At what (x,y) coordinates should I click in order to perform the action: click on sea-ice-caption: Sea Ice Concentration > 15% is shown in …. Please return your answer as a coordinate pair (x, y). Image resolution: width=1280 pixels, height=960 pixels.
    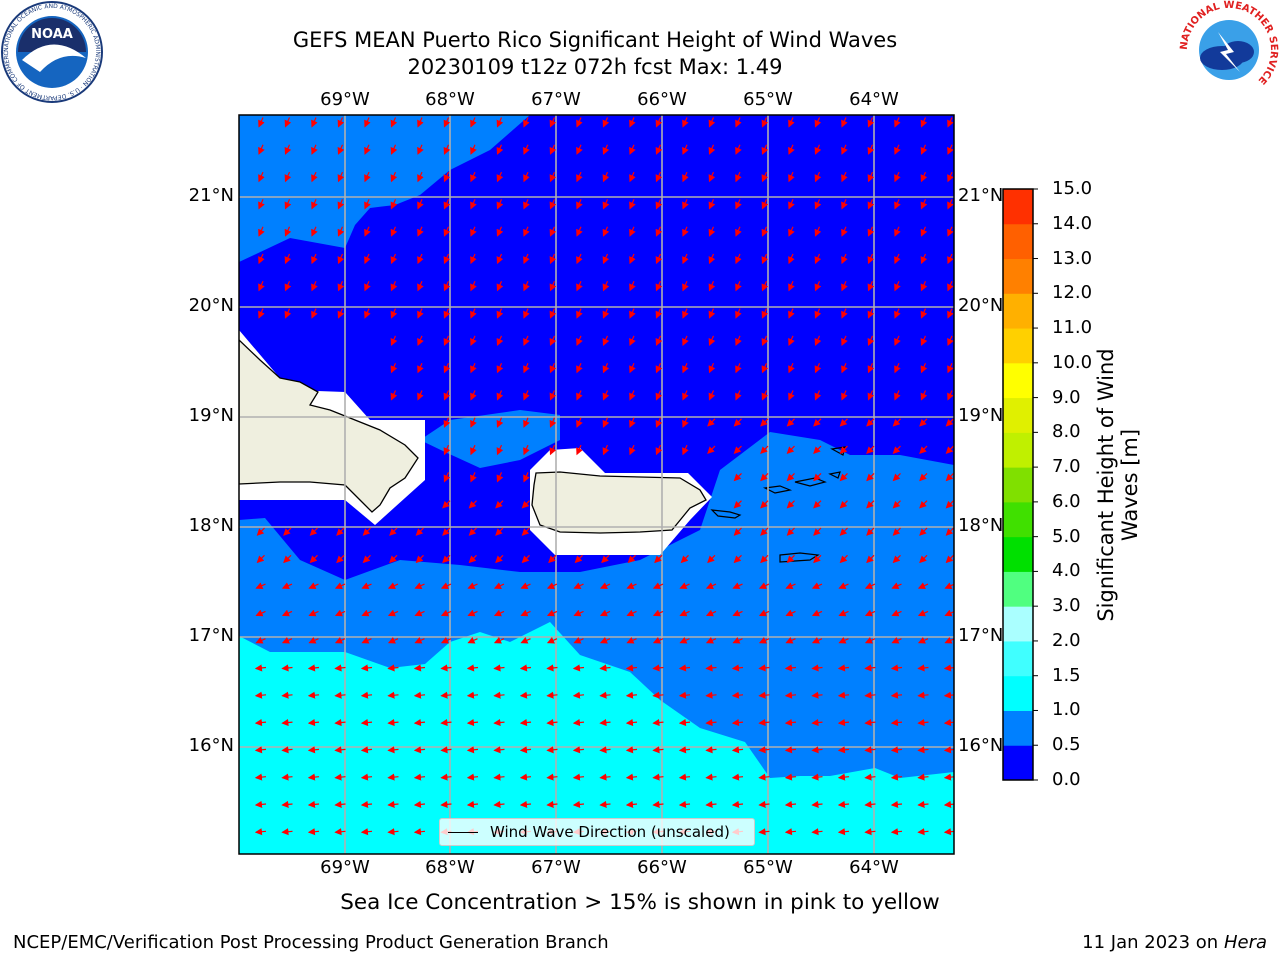
    Looking at the image, I should click on (640, 902).